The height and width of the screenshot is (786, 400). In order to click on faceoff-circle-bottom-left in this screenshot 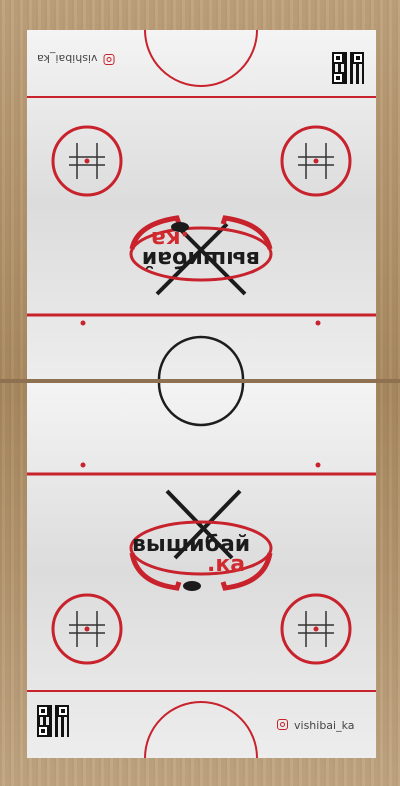, I will do `click(87, 629)`.